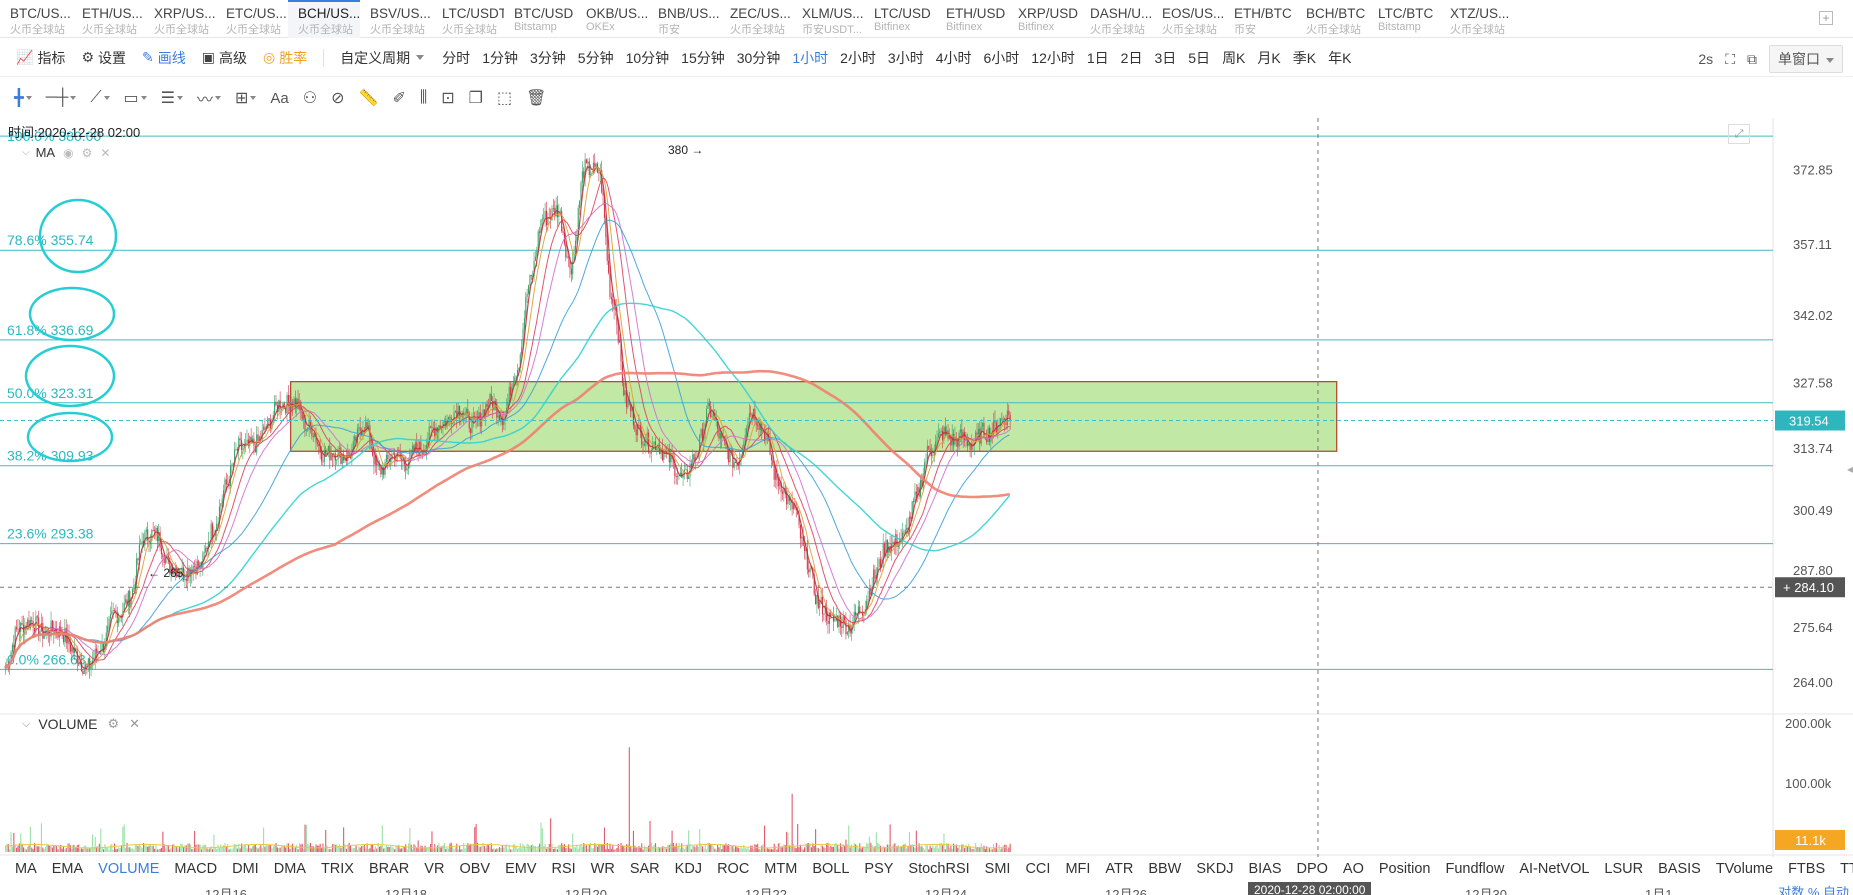  What do you see at coordinates (595, 57) in the screenshot?
I see `period-3: 5分钟` at bounding box center [595, 57].